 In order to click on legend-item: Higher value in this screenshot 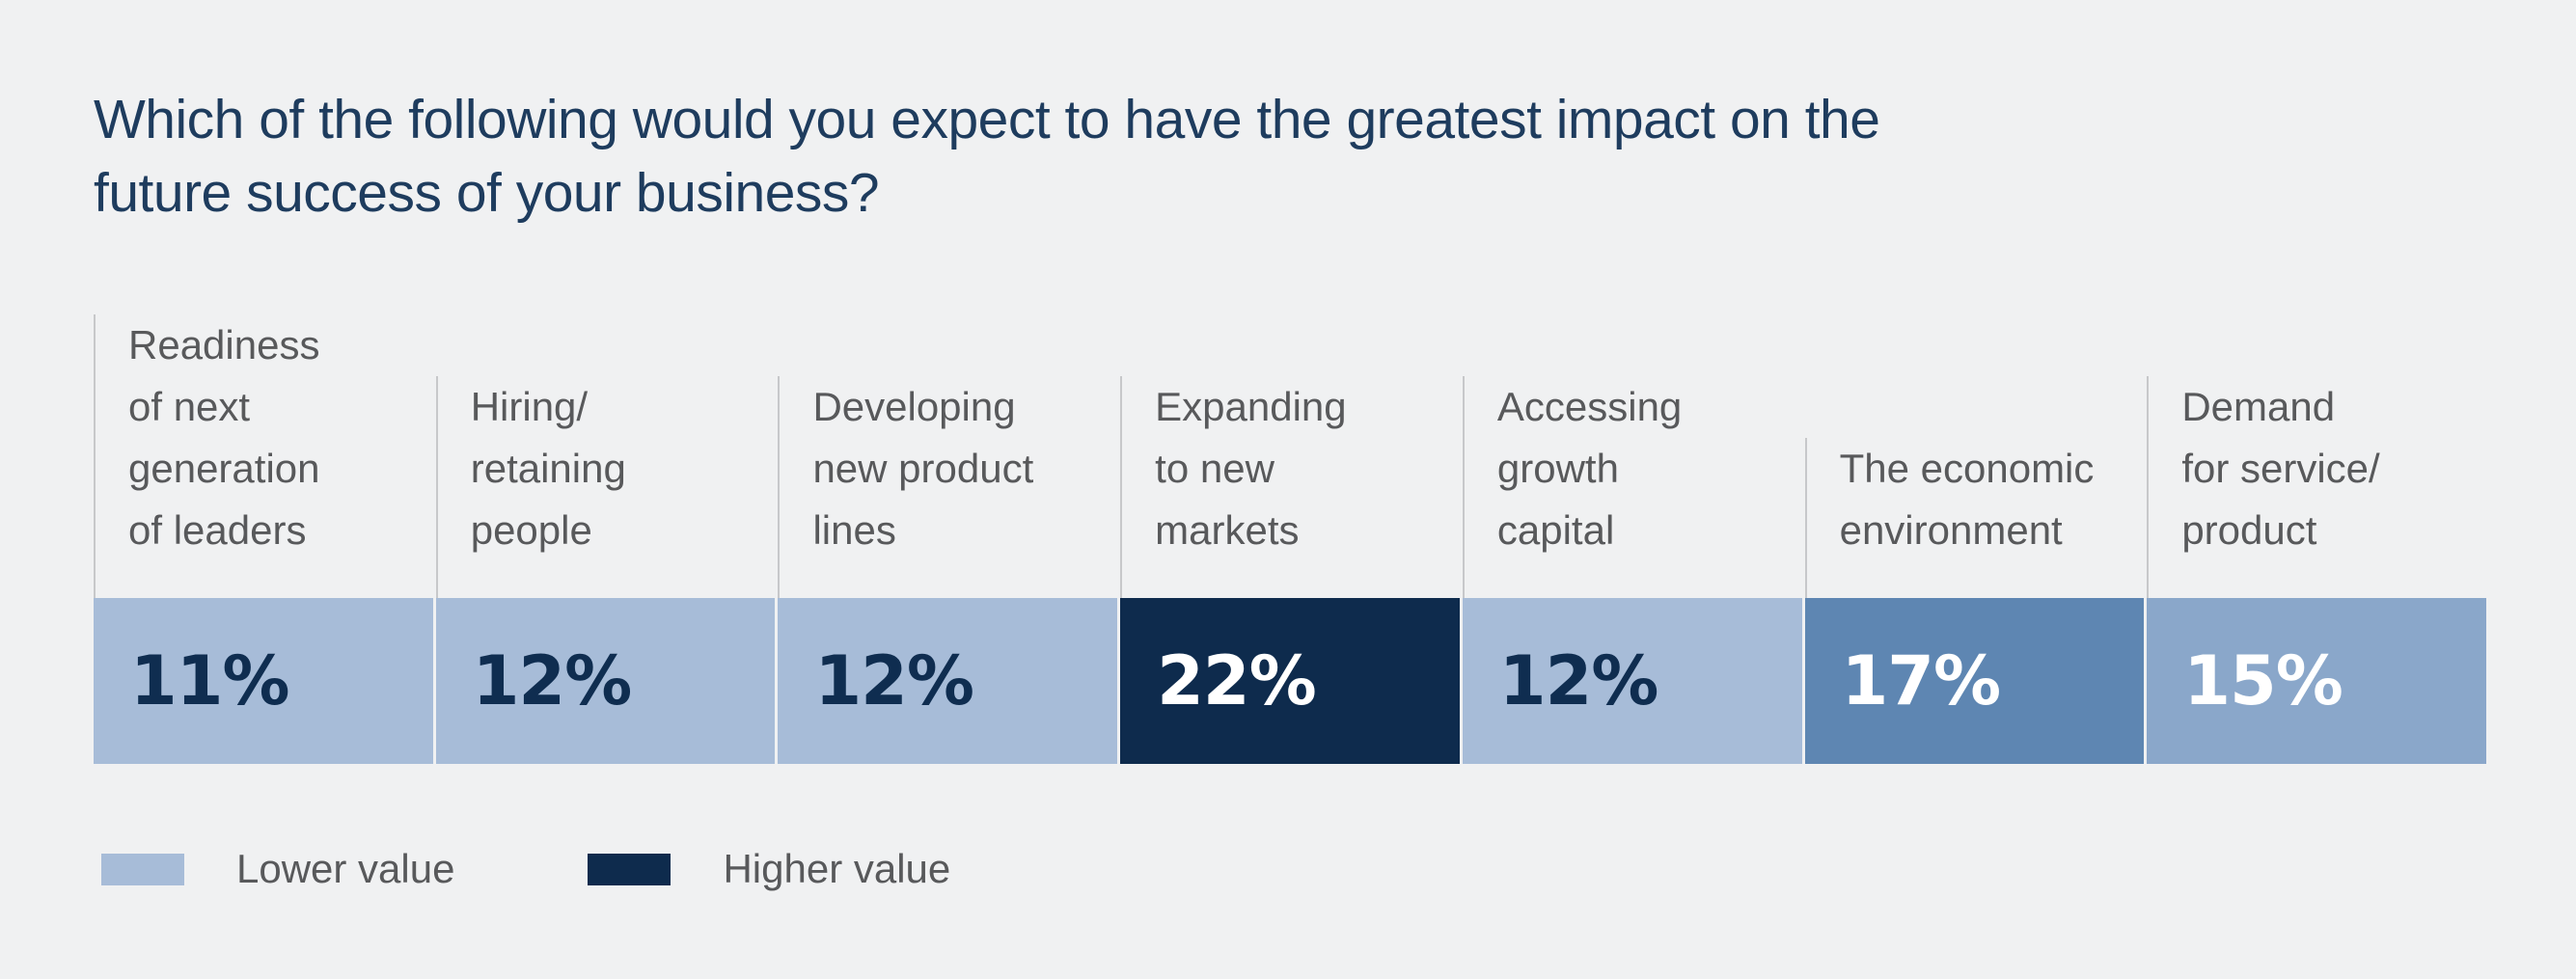, I will do `click(769, 869)`.